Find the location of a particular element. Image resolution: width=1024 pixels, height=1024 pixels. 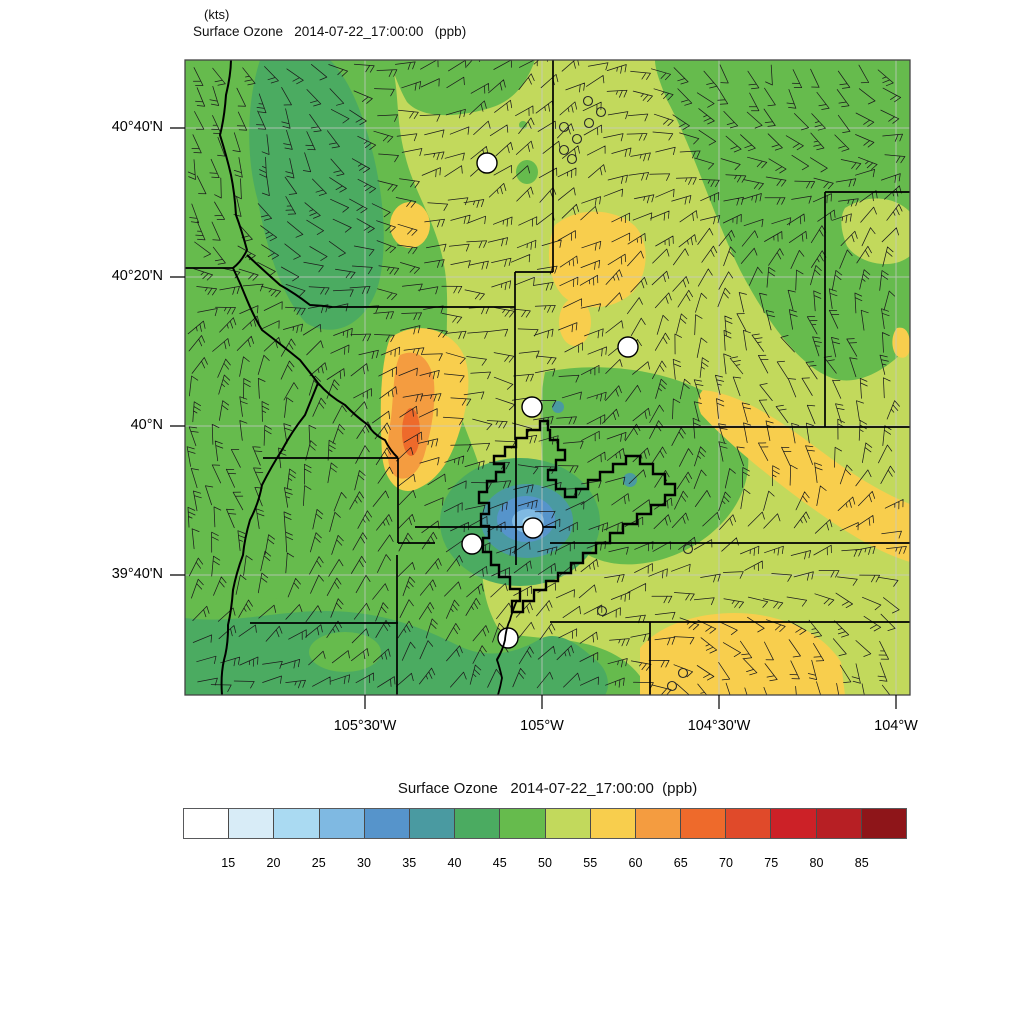

lon-tick-label: 104°30'W is located at coordinates (719, 726).